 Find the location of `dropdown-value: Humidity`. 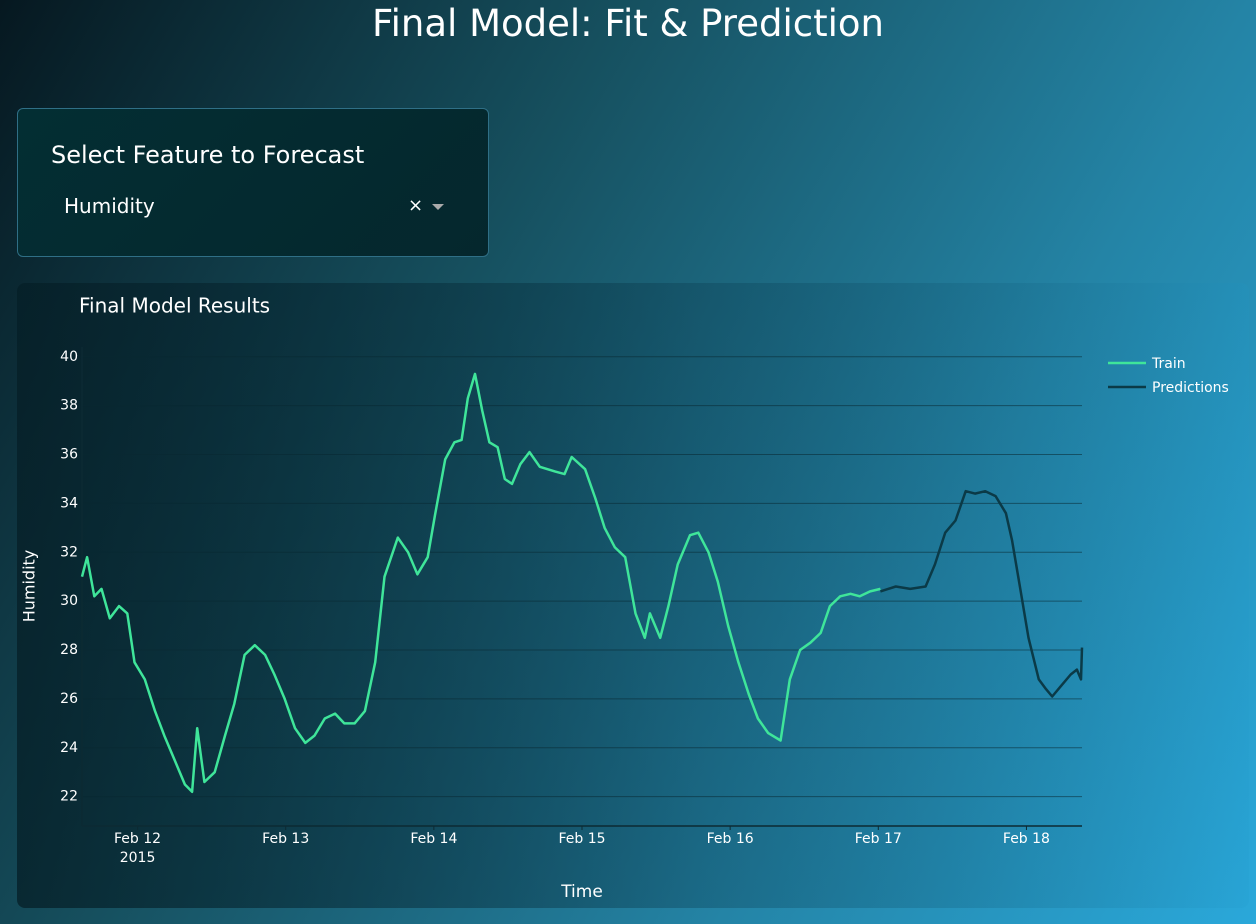

dropdown-value: Humidity is located at coordinates (109, 206).